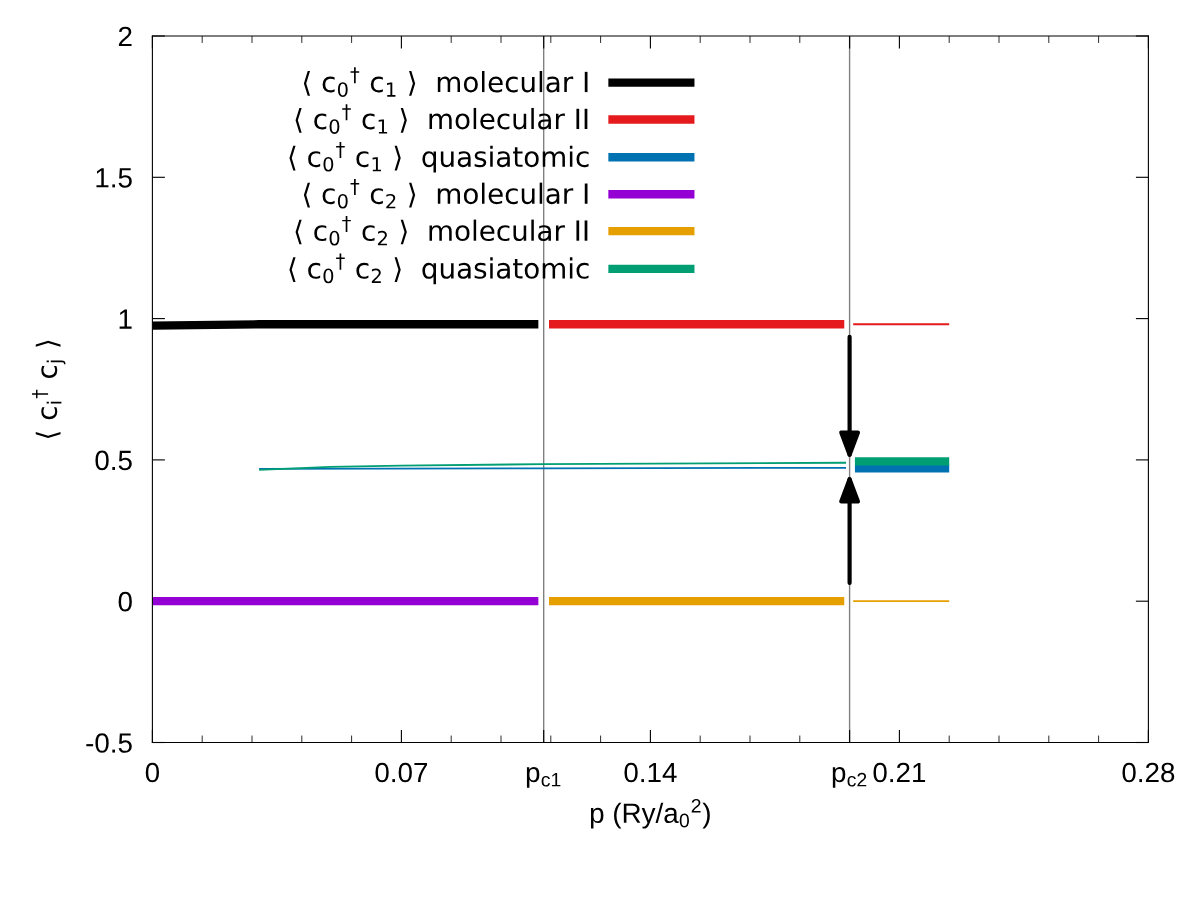 The image size is (1200, 900). I want to click on y-tick-label: 1.5, so click(114, 178).